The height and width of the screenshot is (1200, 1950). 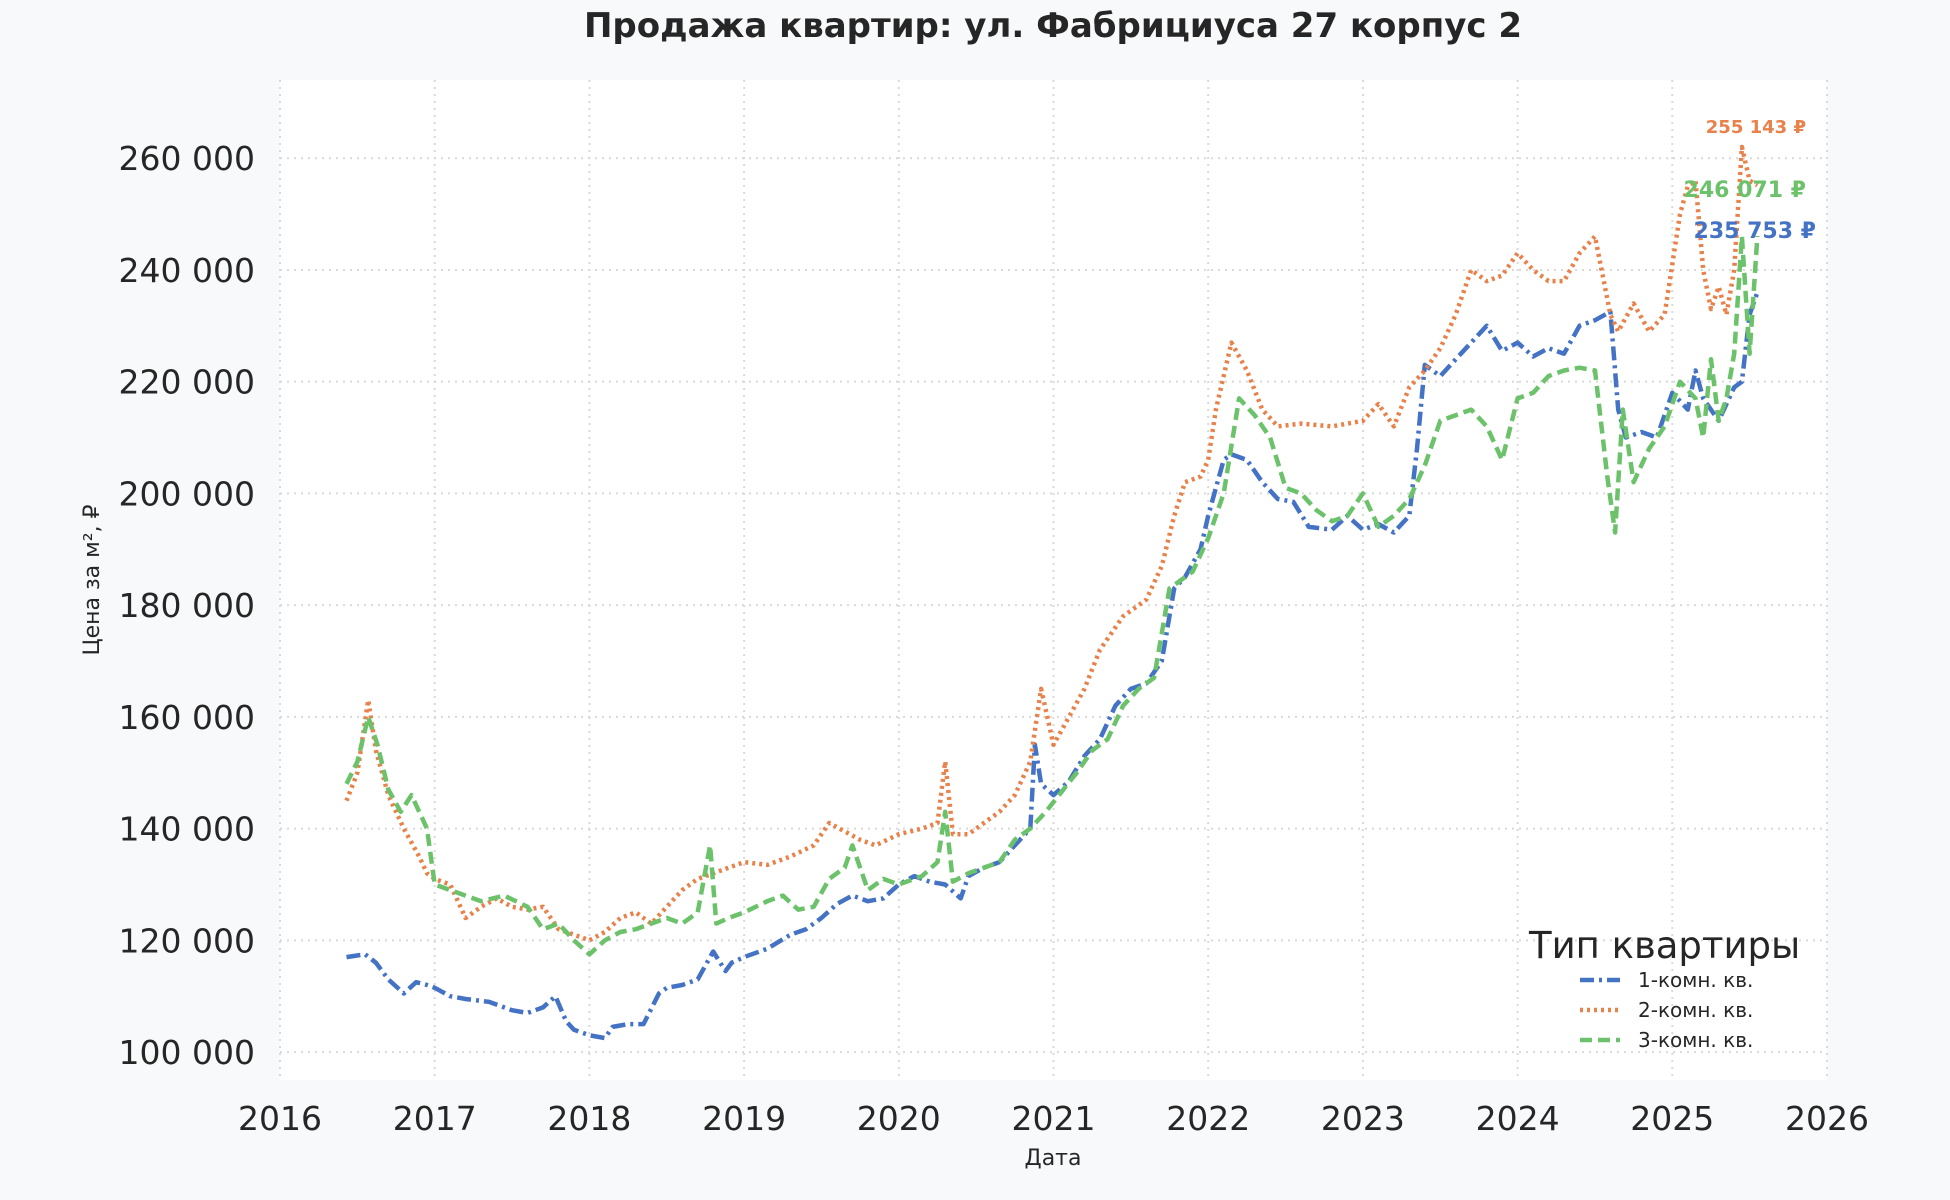 I want to click on y-tick-label: 240 000, so click(x=187, y=270).